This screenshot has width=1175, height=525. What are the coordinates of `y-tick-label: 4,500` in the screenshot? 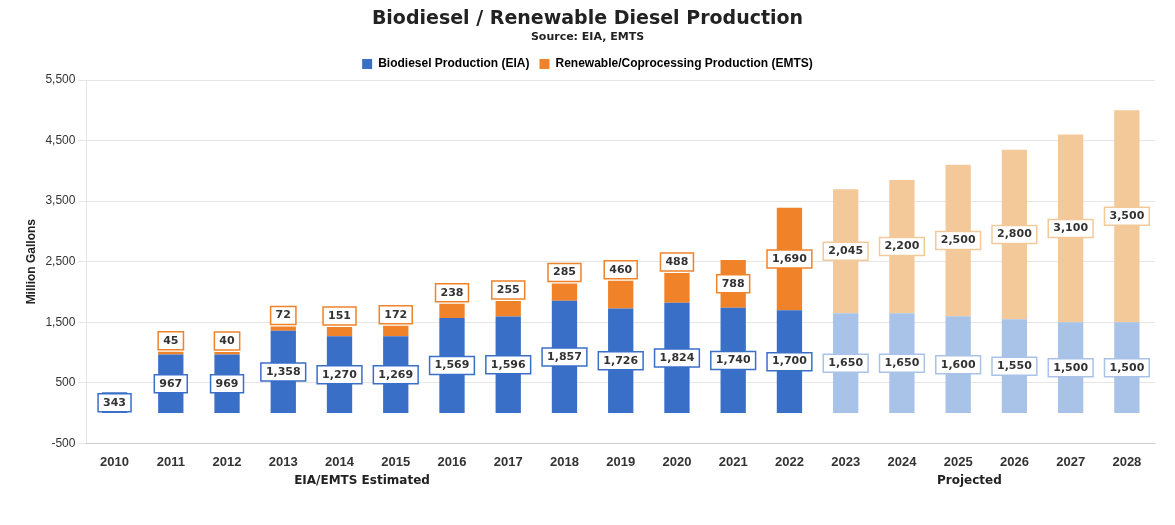 It's located at (60, 139).